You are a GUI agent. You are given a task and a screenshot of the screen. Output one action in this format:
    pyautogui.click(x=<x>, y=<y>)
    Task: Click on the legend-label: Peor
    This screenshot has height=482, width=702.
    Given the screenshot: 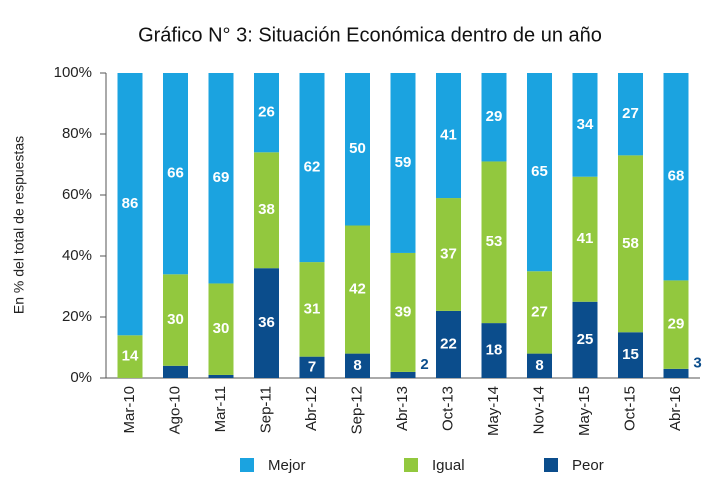 What is the action you would take?
    pyautogui.click(x=588, y=465)
    